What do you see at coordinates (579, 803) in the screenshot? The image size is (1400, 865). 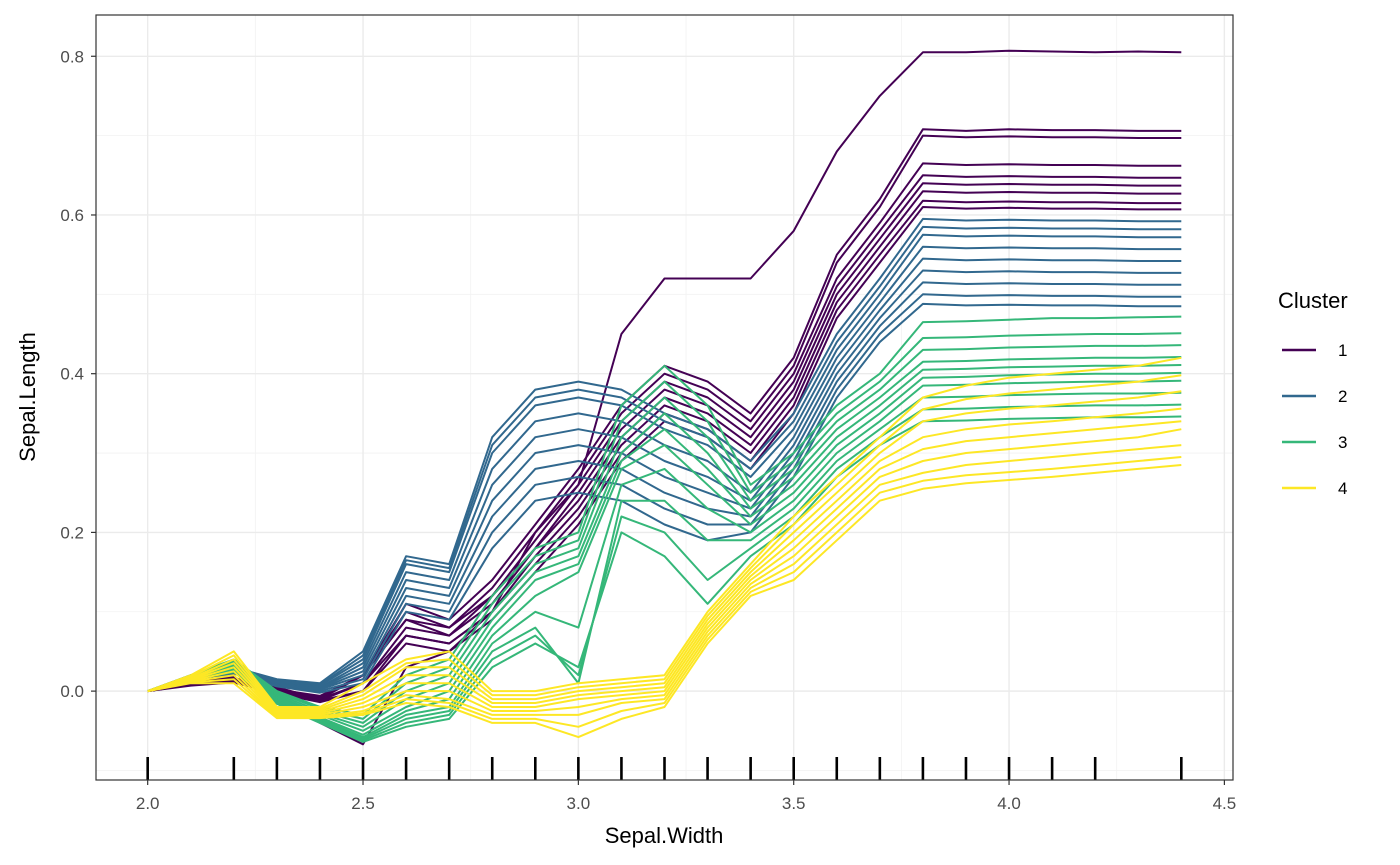 I see `x-tick-label: 3.0` at bounding box center [579, 803].